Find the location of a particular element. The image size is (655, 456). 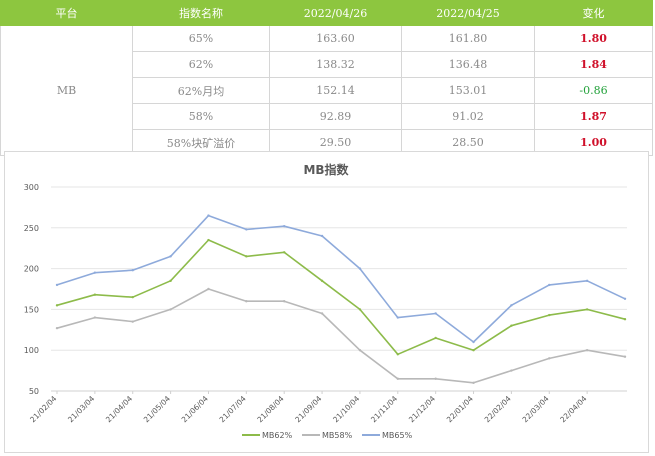

index-name-cell: 58% is located at coordinates (201, 116).